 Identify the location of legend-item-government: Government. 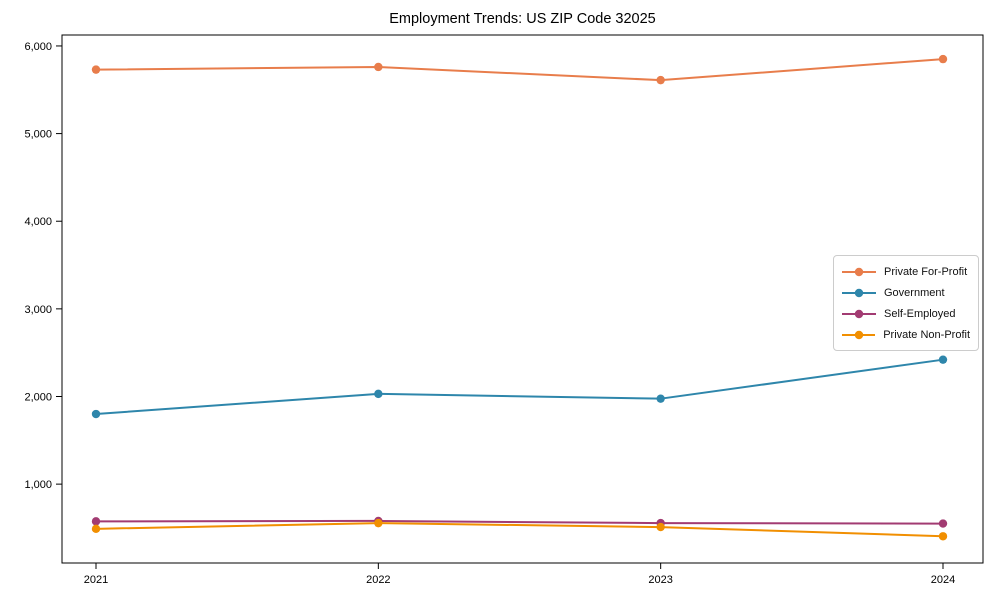
(906, 292).